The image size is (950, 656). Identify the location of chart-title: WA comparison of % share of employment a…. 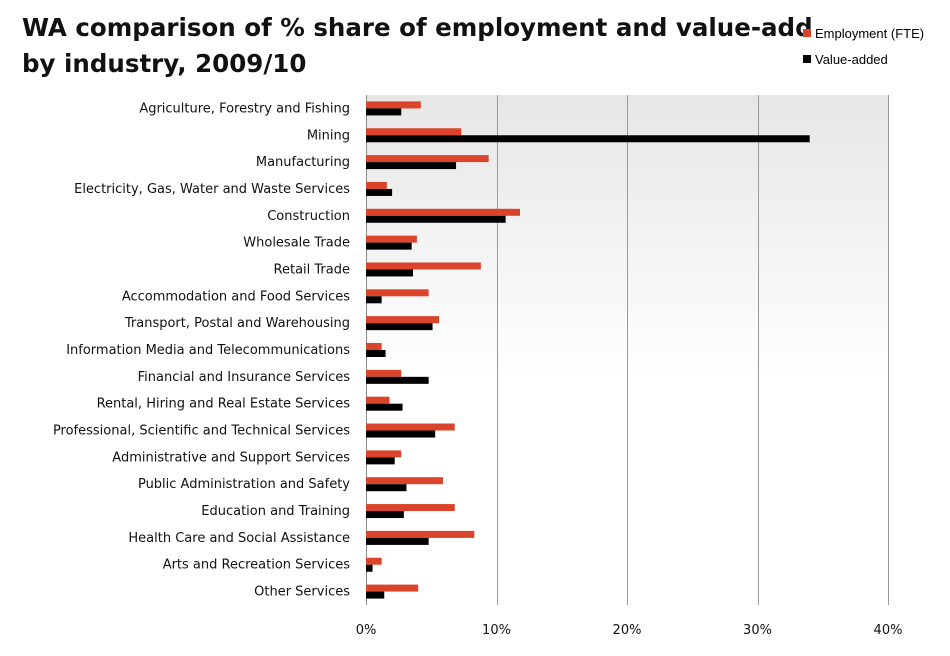
(417, 46).